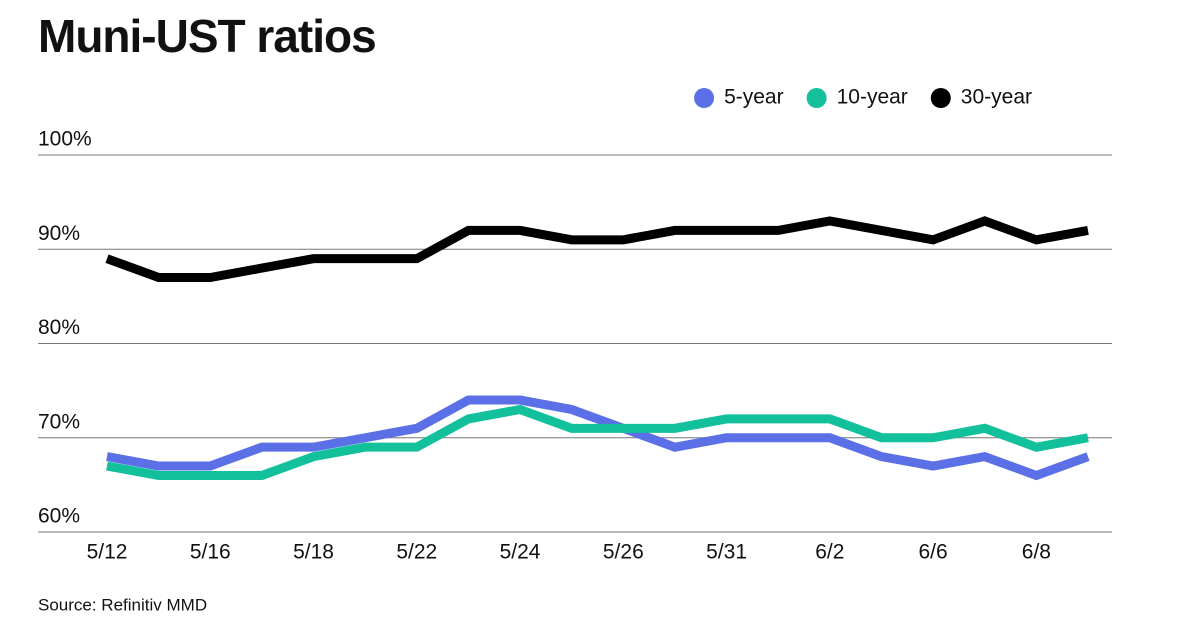 This screenshot has height=630, width=1200. I want to click on legend-label: 10-year, so click(872, 97).